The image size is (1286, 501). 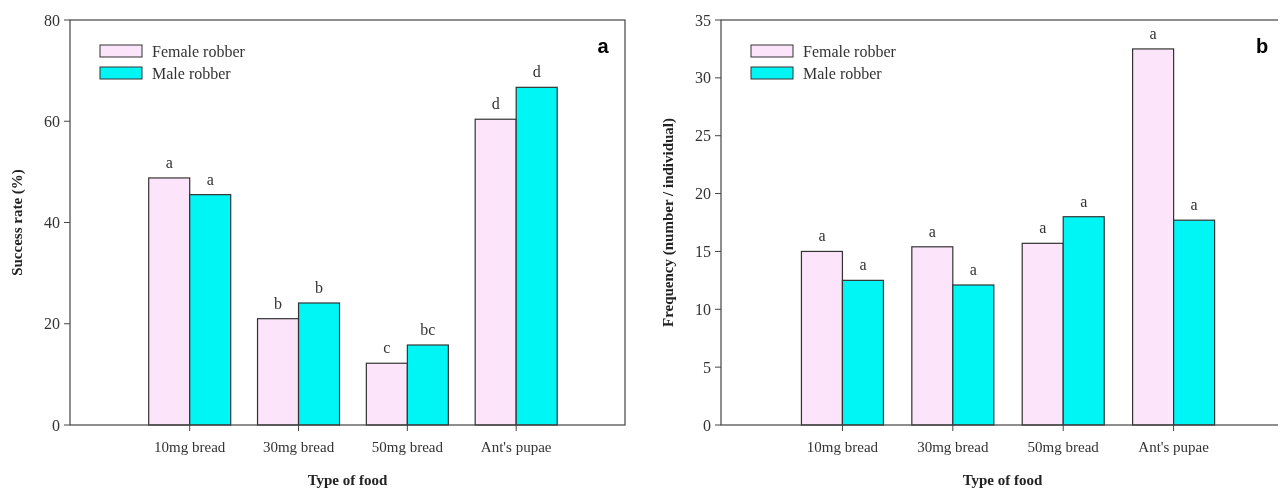 What do you see at coordinates (17, 222) in the screenshot?
I see `y-axis-title: Success rate (%)` at bounding box center [17, 222].